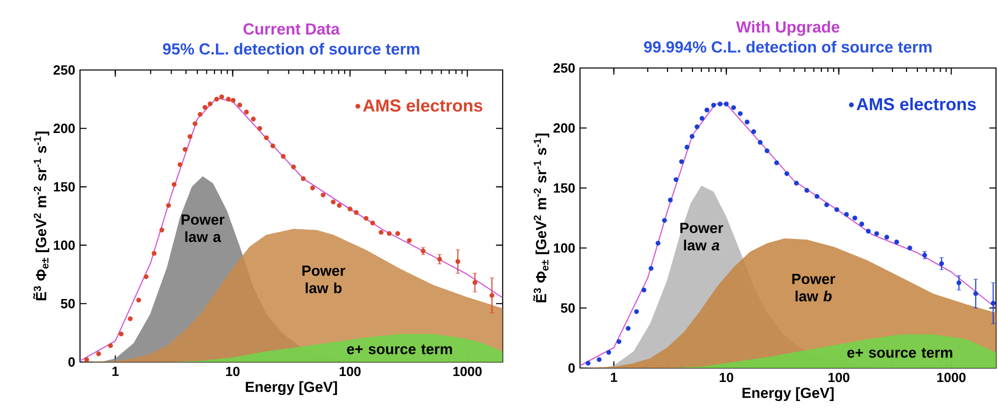  Describe the element at coordinates (292, 29) in the screenshot. I see `chart-title: Current Data` at that location.